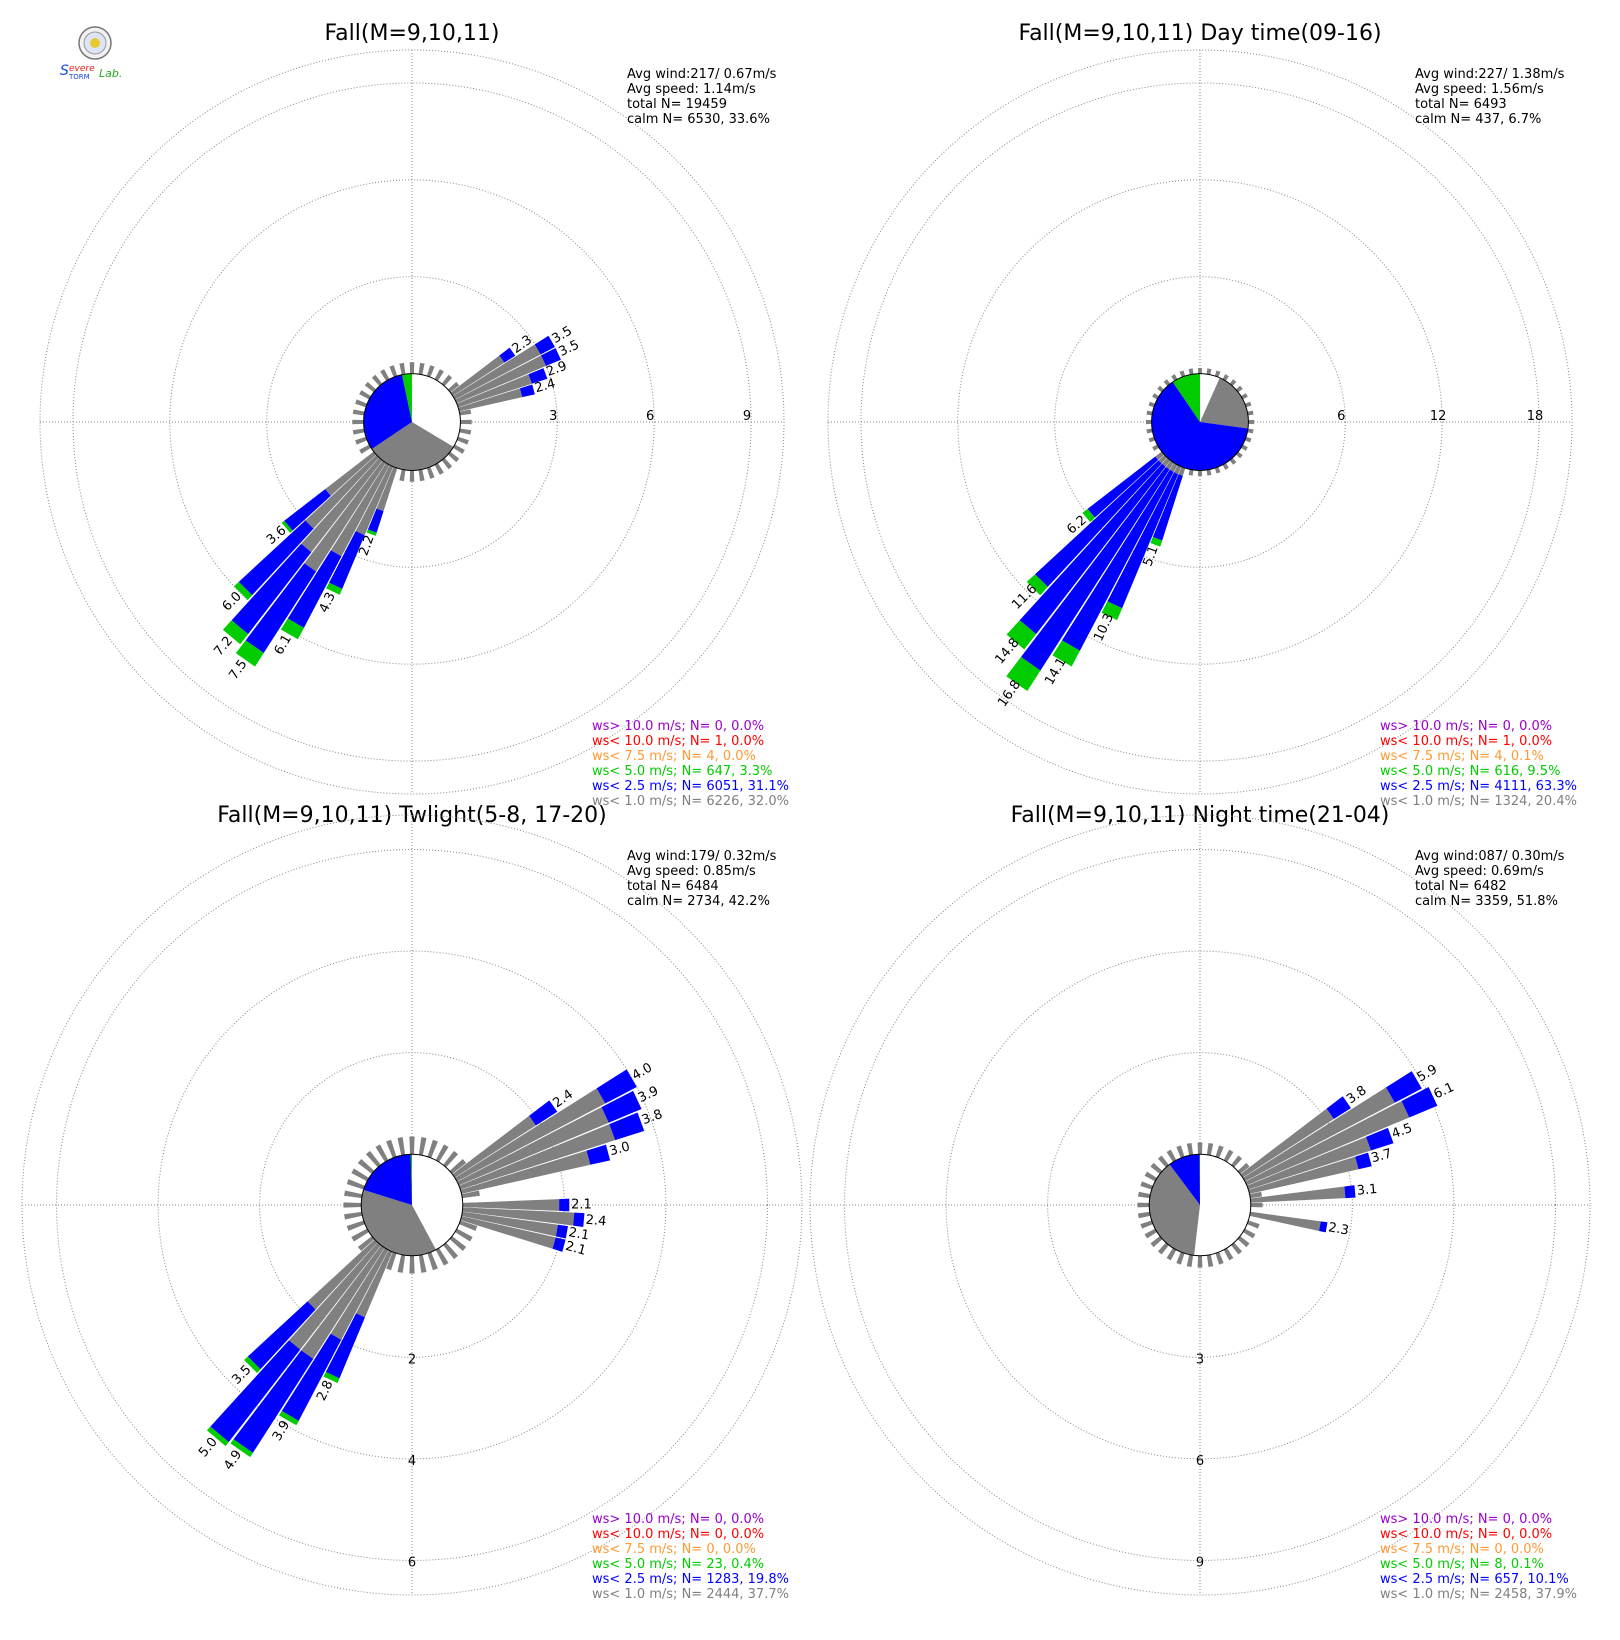 The width and height of the screenshot is (1620, 1640). Describe the element at coordinates (1186, 397) in the screenshot. I see `calm-slice-lt5` at that location.